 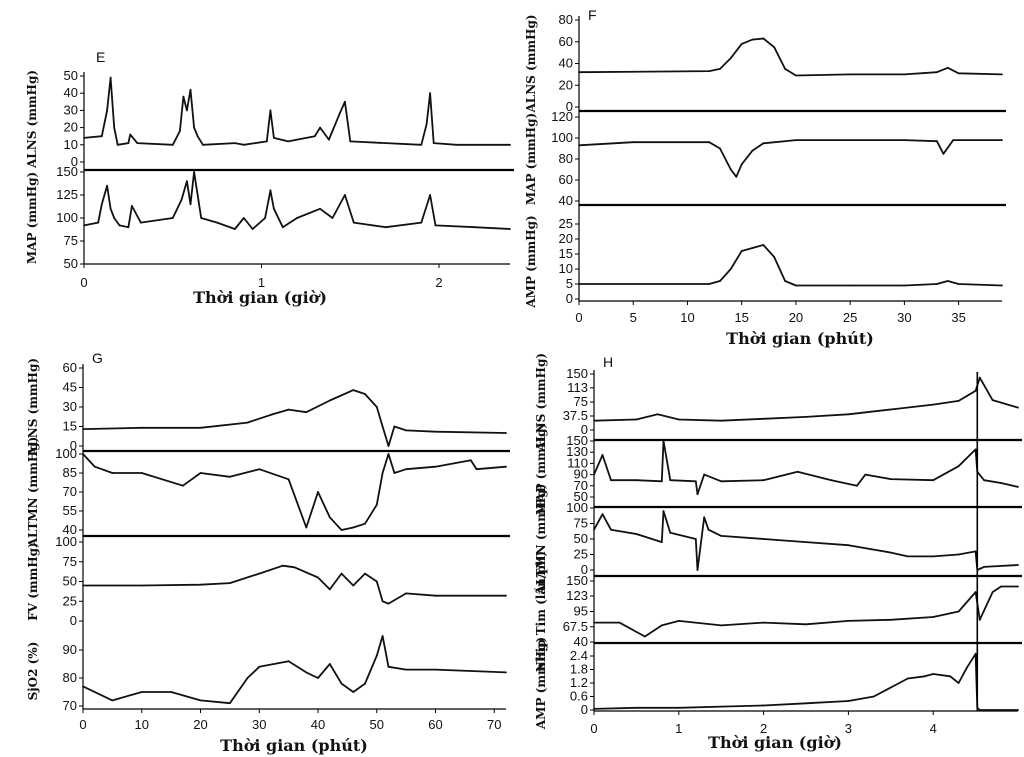 What do you see at coordinates (577, 387) in the screenshot?
I see `y-tick-label: 113` at bounding box center [577, 387].